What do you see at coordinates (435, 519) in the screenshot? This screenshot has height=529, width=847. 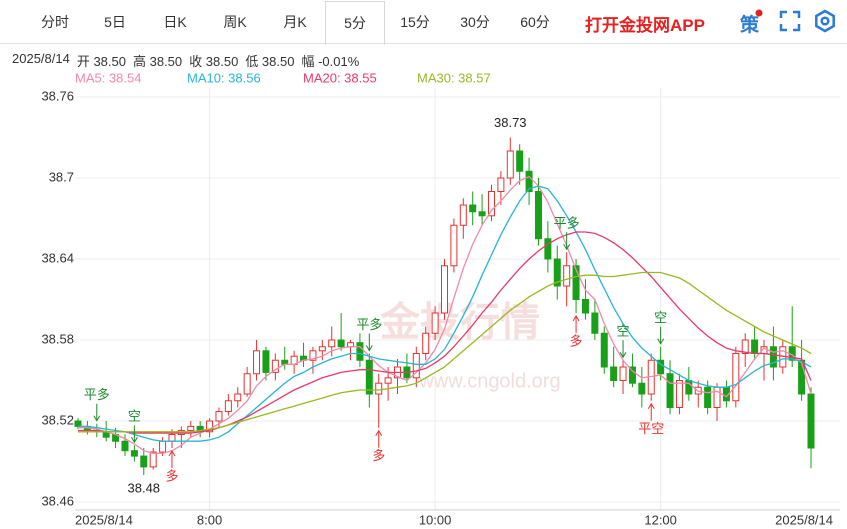 I see `x-tick-label: 10:00` at bounding box center [435, 519].